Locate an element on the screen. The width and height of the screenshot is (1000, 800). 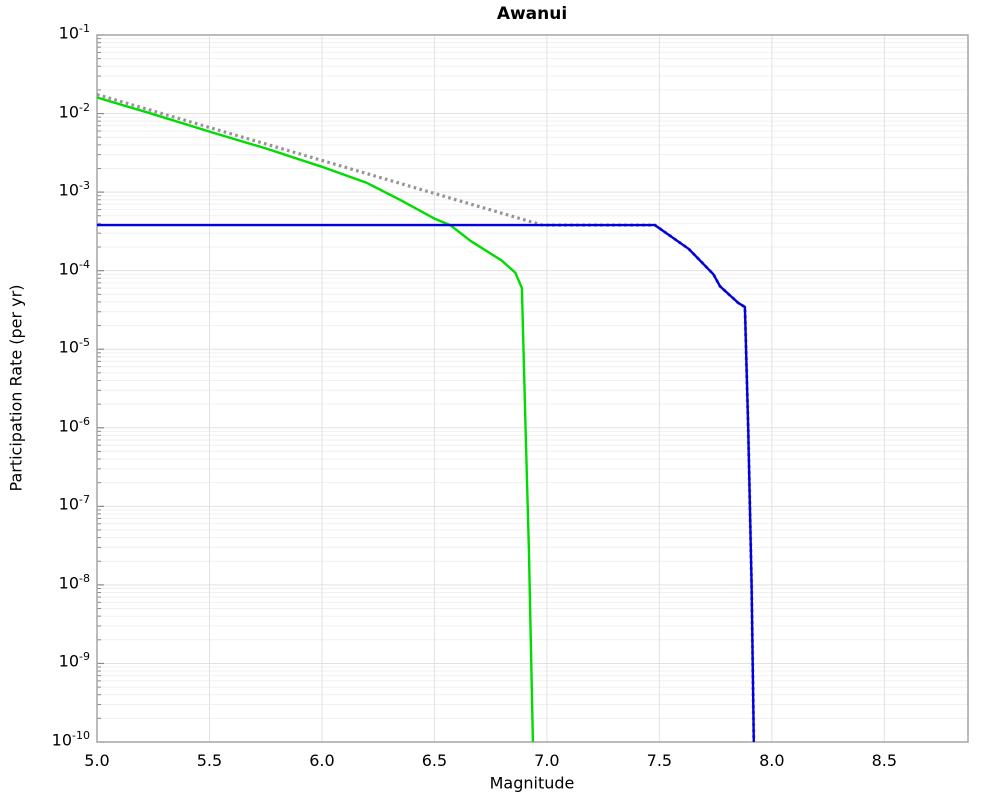
chart-title: Awanui is located at coordinates (532, 14).